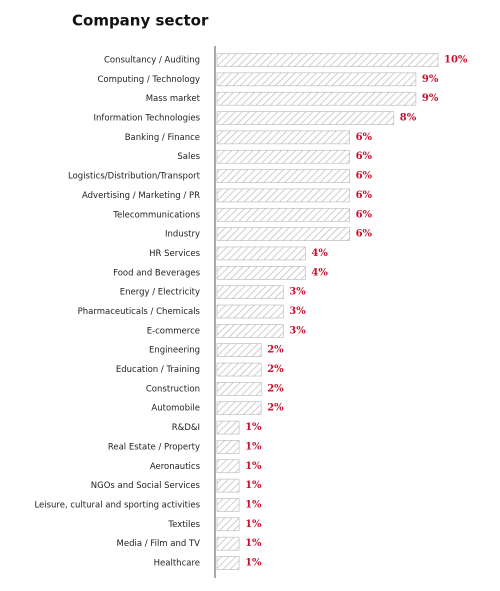 The image size is (500, 591). What do you see at coordinates (146, 486) in the screenshot?
I see `category-label: NGOs and Social Services` at bounding box center [146, 486].